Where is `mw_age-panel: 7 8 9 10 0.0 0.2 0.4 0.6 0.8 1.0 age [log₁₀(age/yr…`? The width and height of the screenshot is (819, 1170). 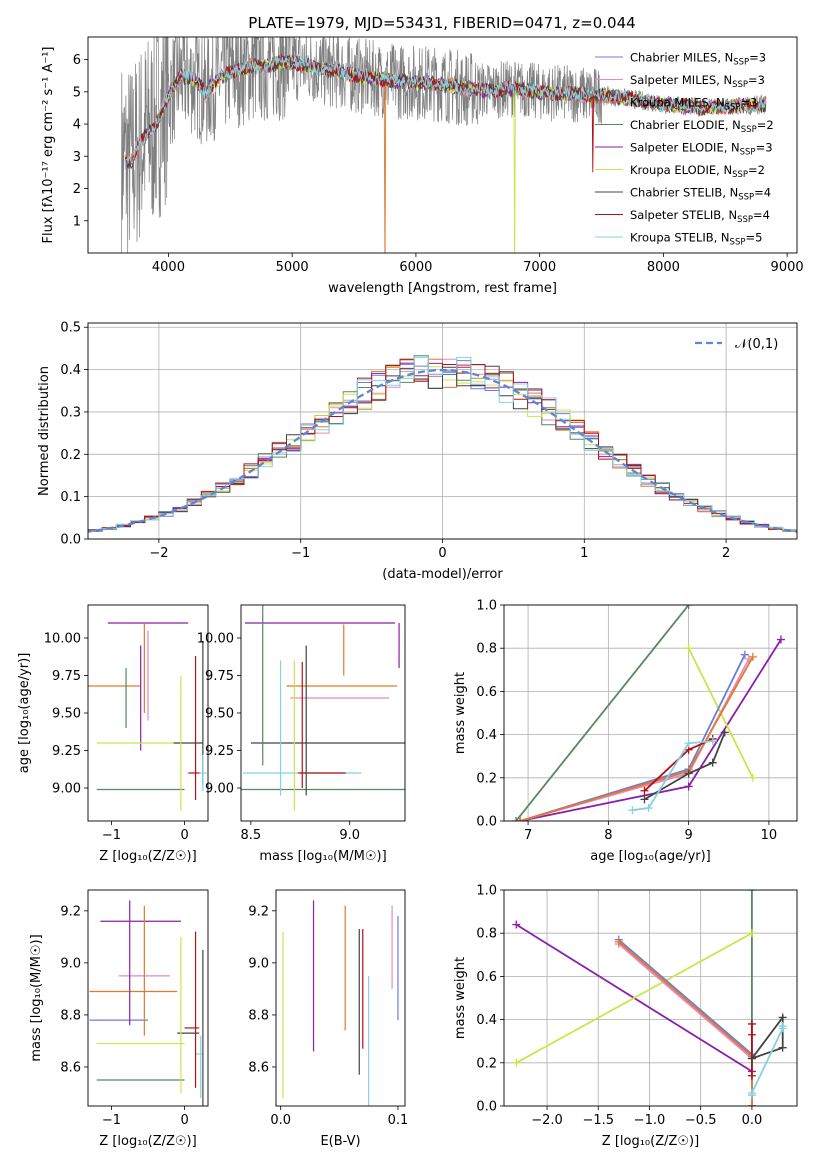
mw_age-panel: 7 8 9 10 0.0 0.2 0.4 0.6 0.8 1.0 age [log₁₀(age/yr… is located at coordinates (625, 731).